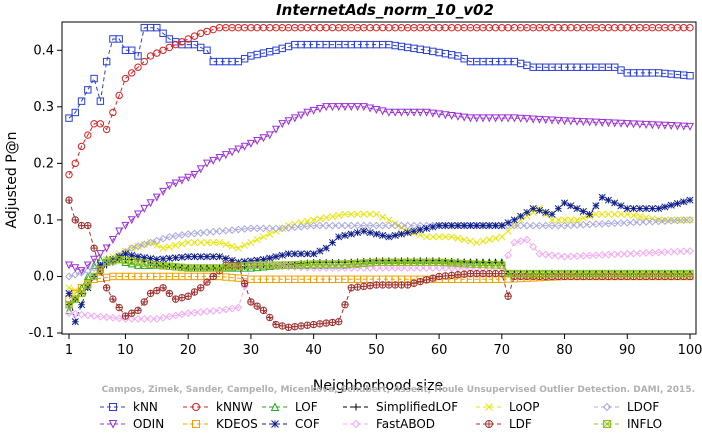 The height and width of the screenshot is (434, 702). Describe the element at coordinates (643, 407) in the screenshot. I see `legend-label: LDOF` at that location.